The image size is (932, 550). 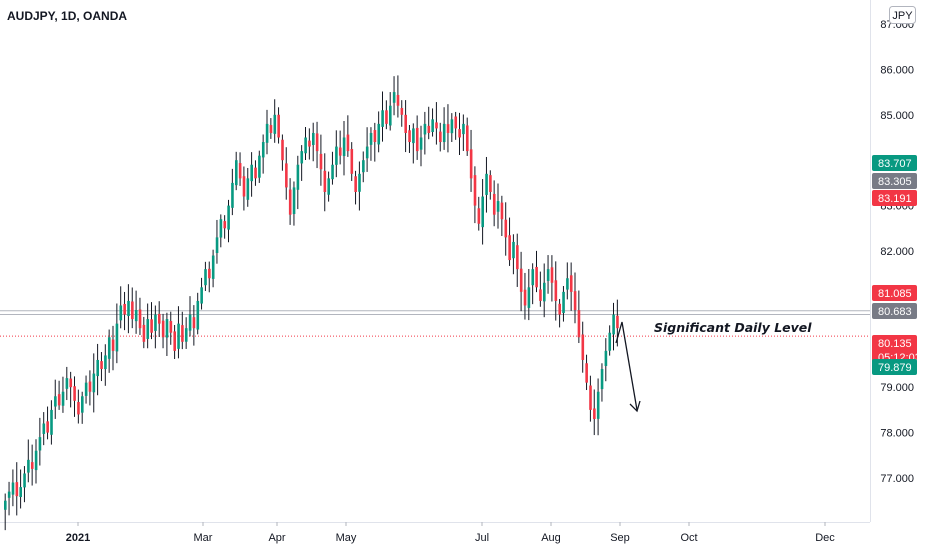 I want to click on price-badge: 79.879, so click(x=894, y=367).